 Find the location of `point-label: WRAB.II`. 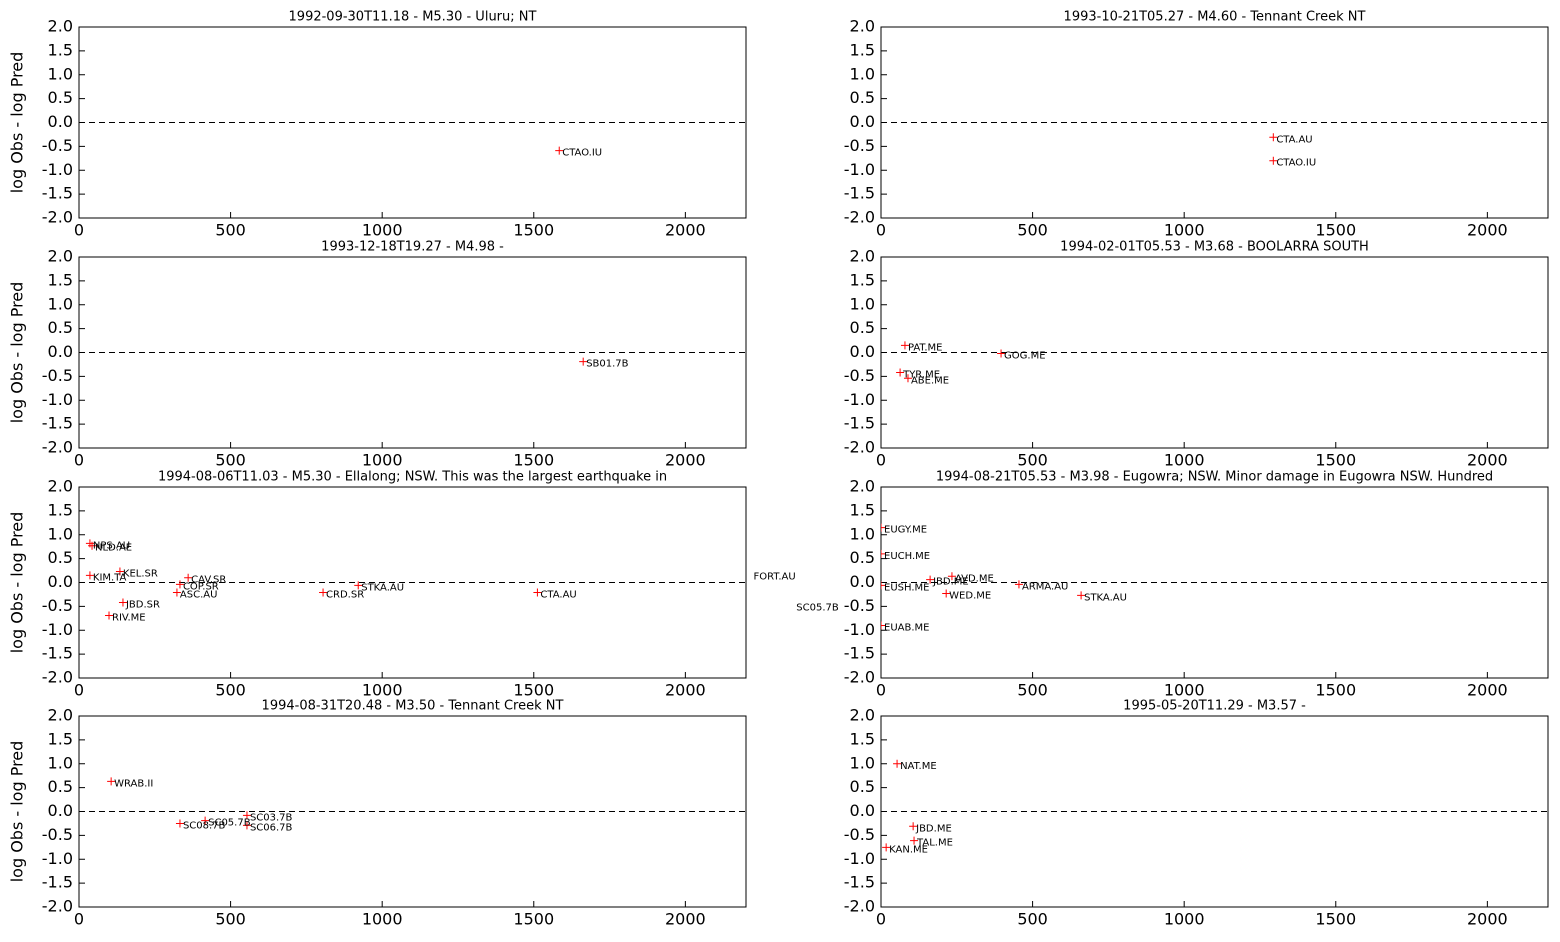

point-label: WRAB.II is located at coordinates (133, 783).